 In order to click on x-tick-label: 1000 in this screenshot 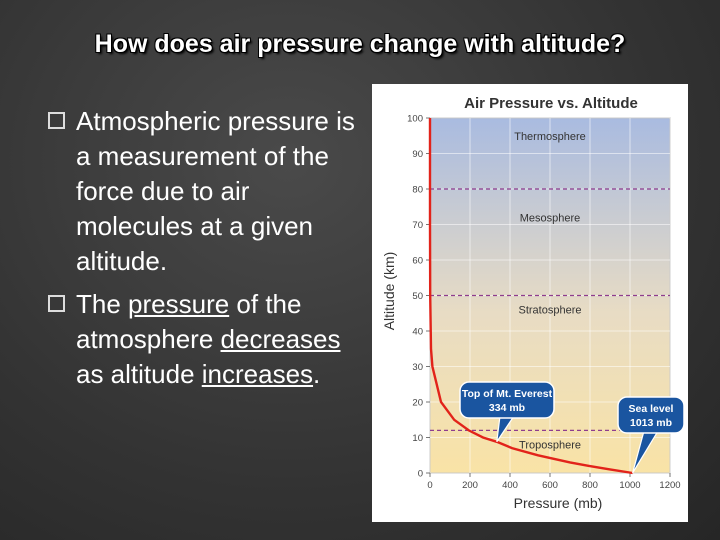, I will do `click(629, 485)`.